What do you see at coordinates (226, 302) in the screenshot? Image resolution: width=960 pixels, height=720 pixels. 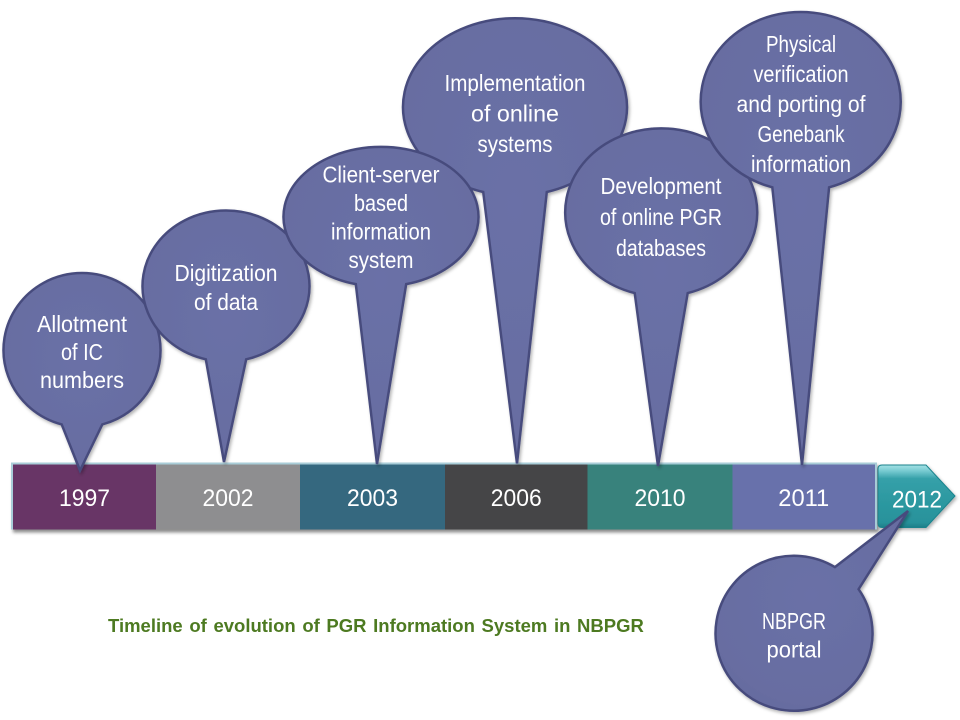 I see `svg-text: of data` at bounding box center [226, 302].